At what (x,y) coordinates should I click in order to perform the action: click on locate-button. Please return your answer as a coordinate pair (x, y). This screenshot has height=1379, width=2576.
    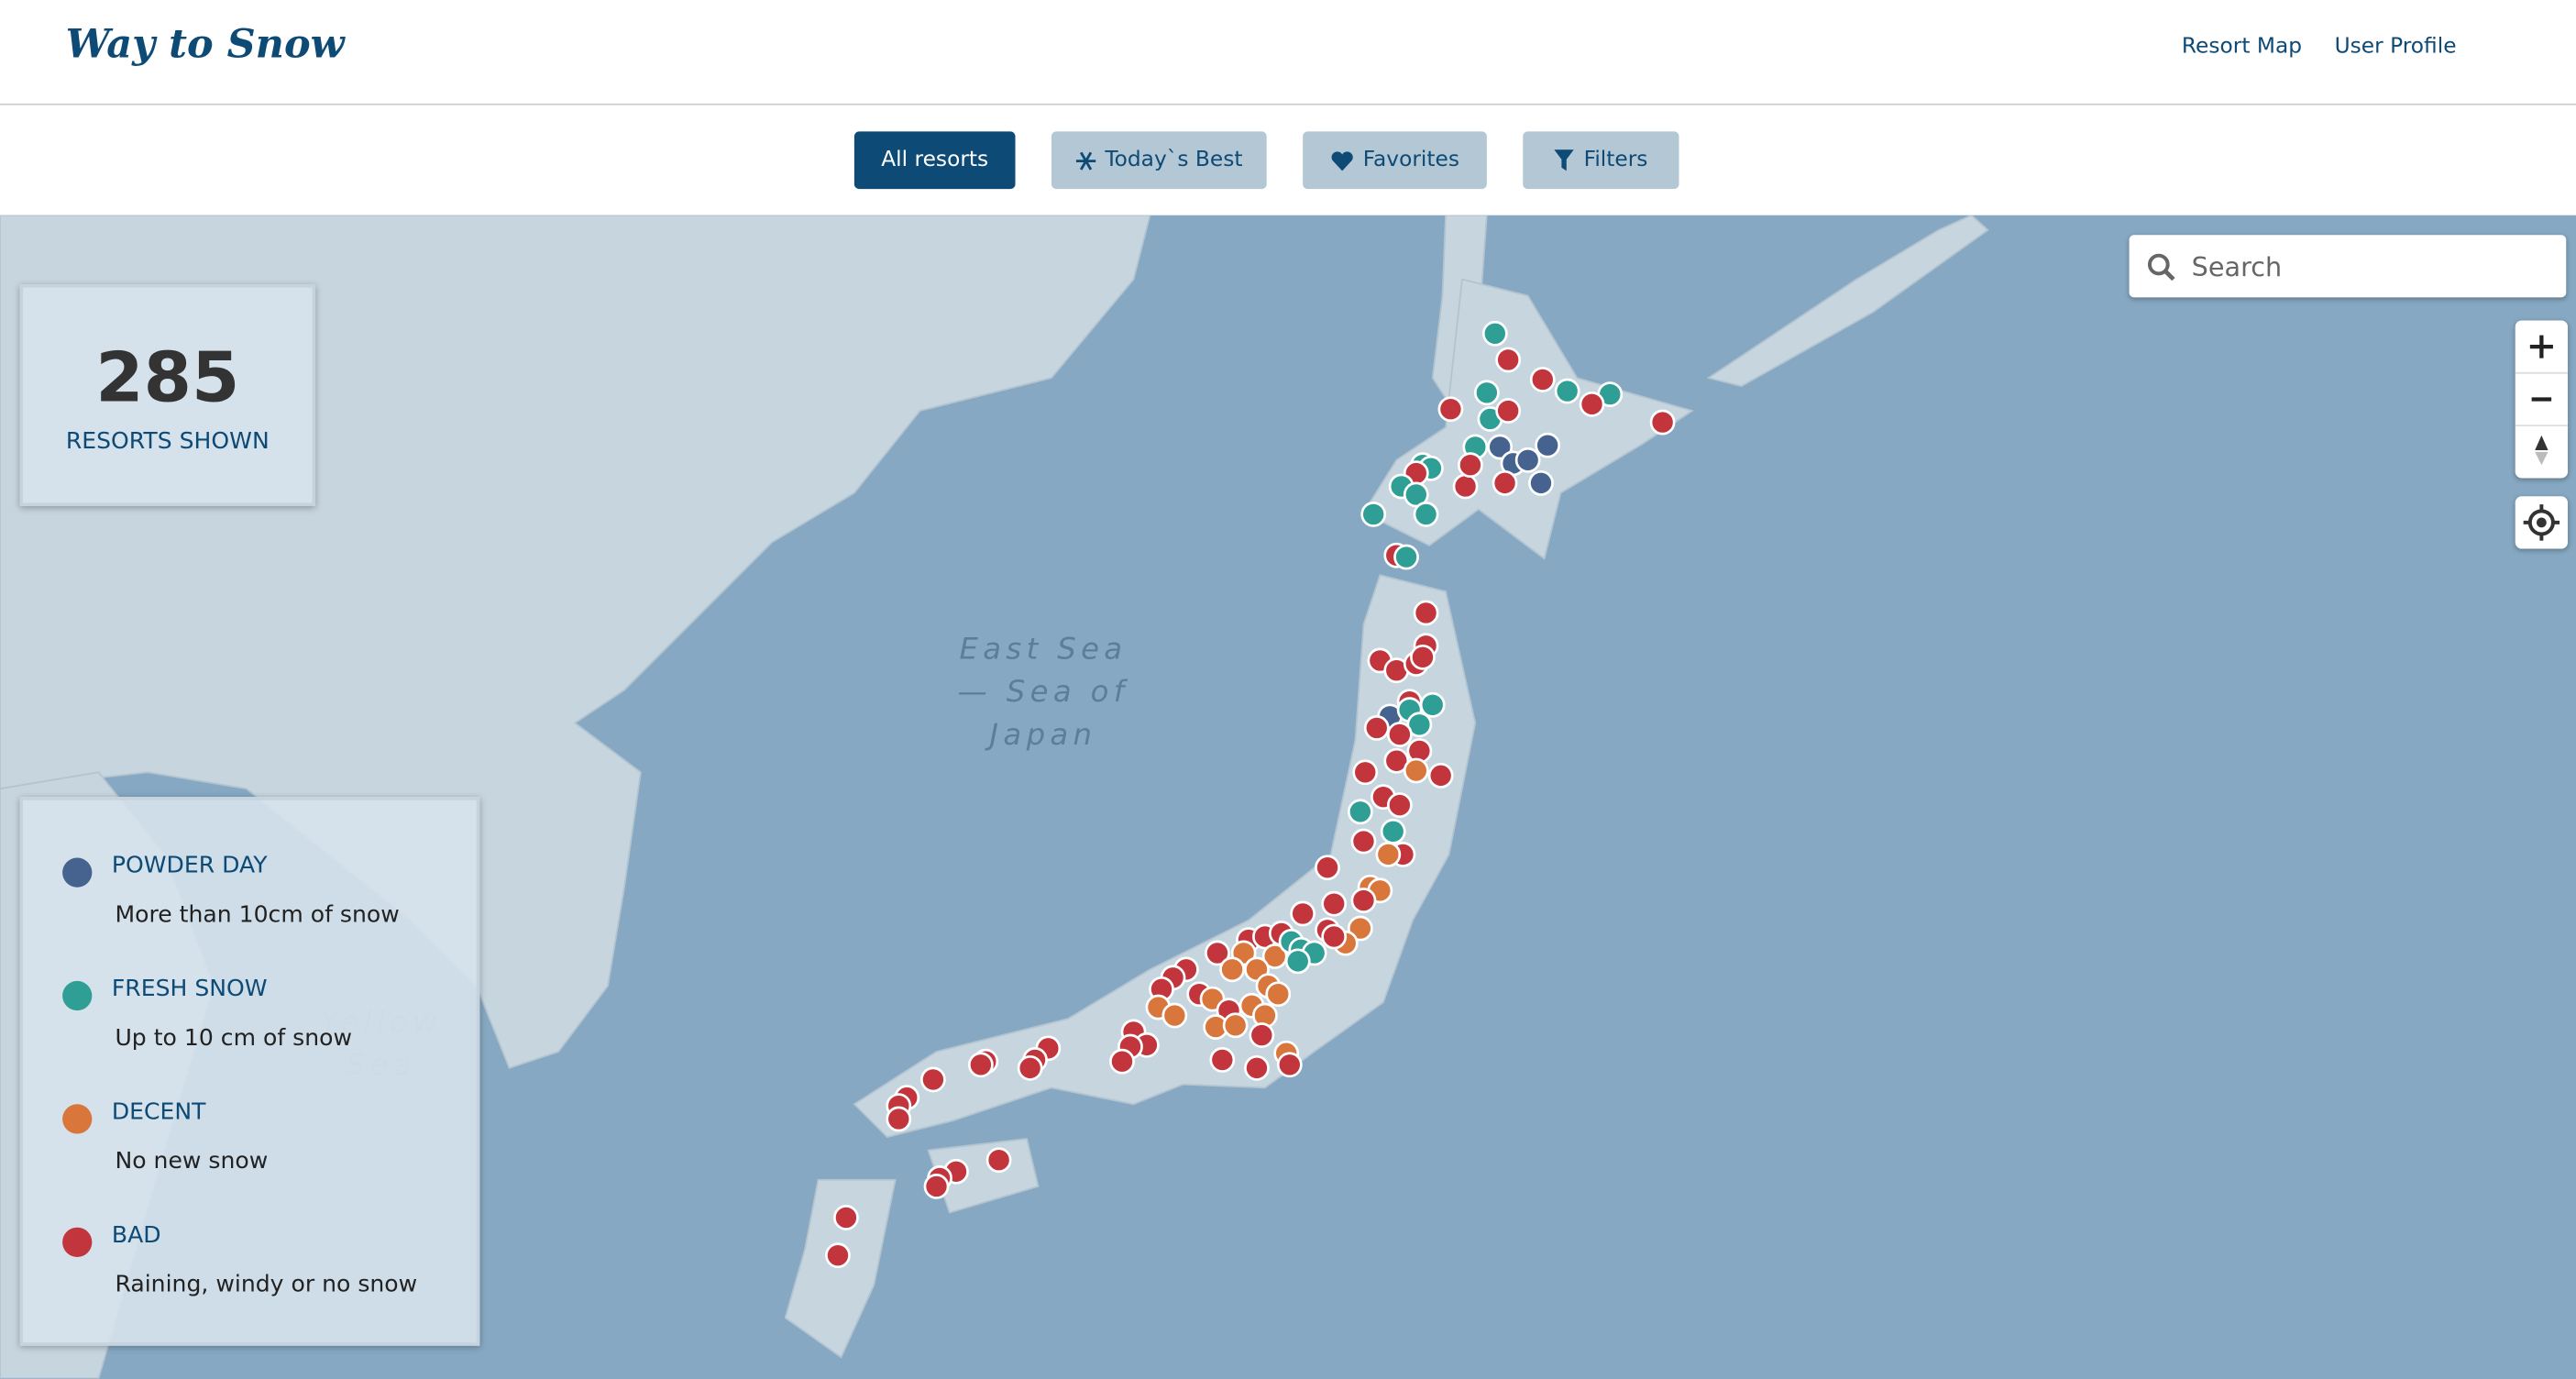
    Looking at the image, I should click on (2542, 522).